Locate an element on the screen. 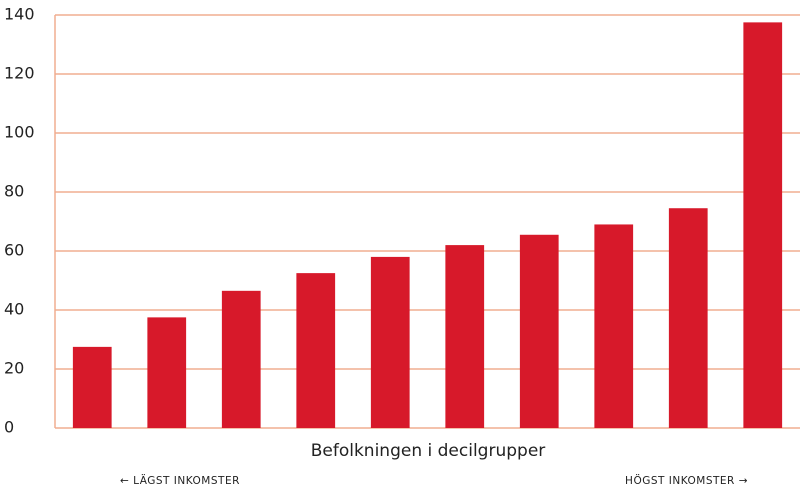 This screenshot has width=809, height=487. y-tick-label: 0 is located at coordinates (9, 427).